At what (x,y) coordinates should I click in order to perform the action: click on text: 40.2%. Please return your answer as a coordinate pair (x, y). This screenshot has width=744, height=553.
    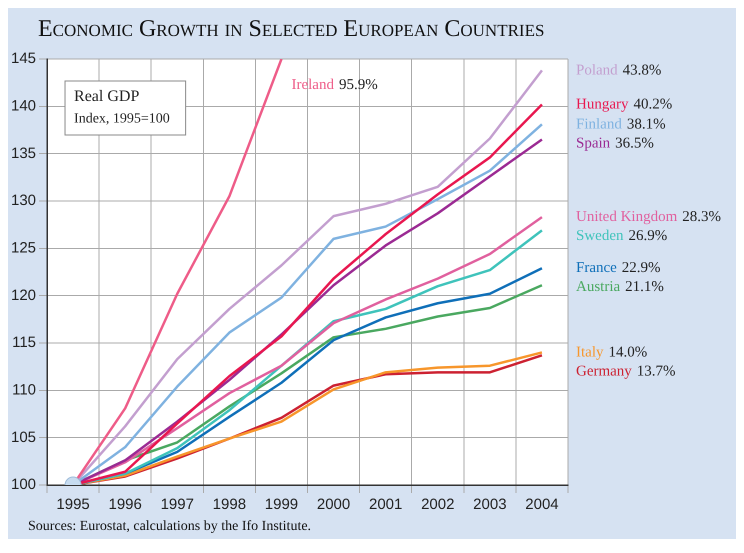
    Looking at the image, I should click on (652, 104).